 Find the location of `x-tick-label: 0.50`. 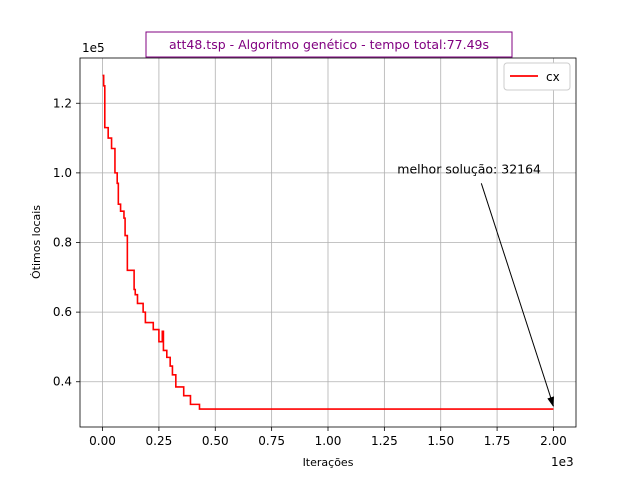

x-tick-label: 0.50 is located at coordinates (215, 441).